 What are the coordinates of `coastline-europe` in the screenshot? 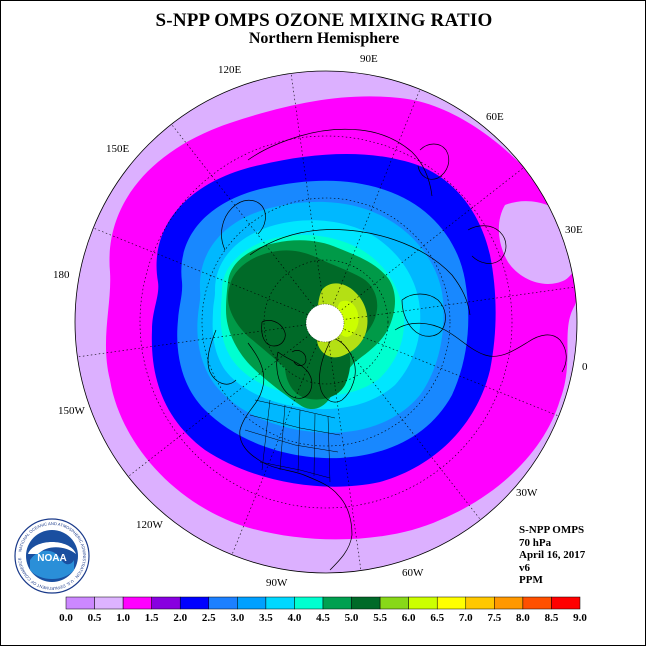 It's located at (480, 347).